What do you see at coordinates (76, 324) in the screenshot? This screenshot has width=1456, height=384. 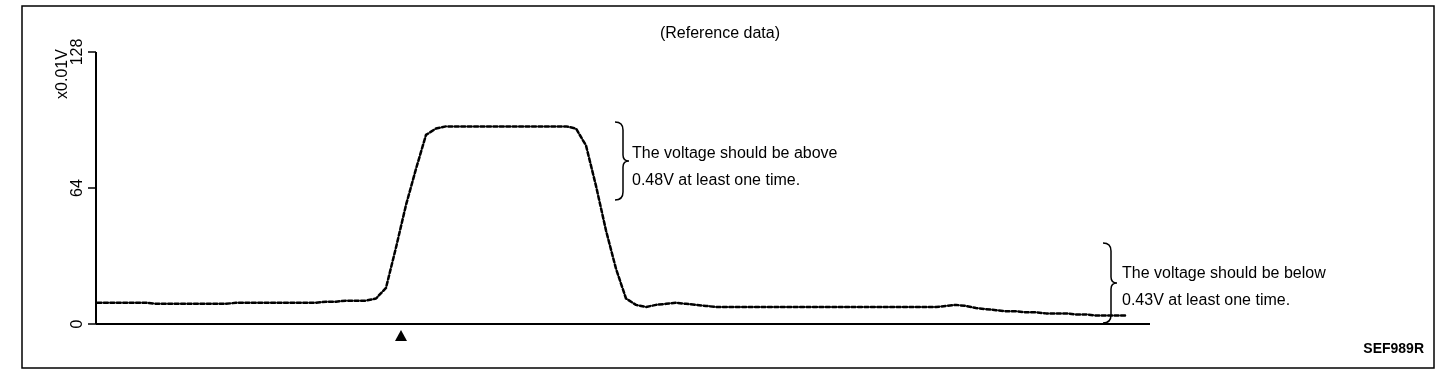 I see `y-tick-label: 0` at bounding box center [76, 324].